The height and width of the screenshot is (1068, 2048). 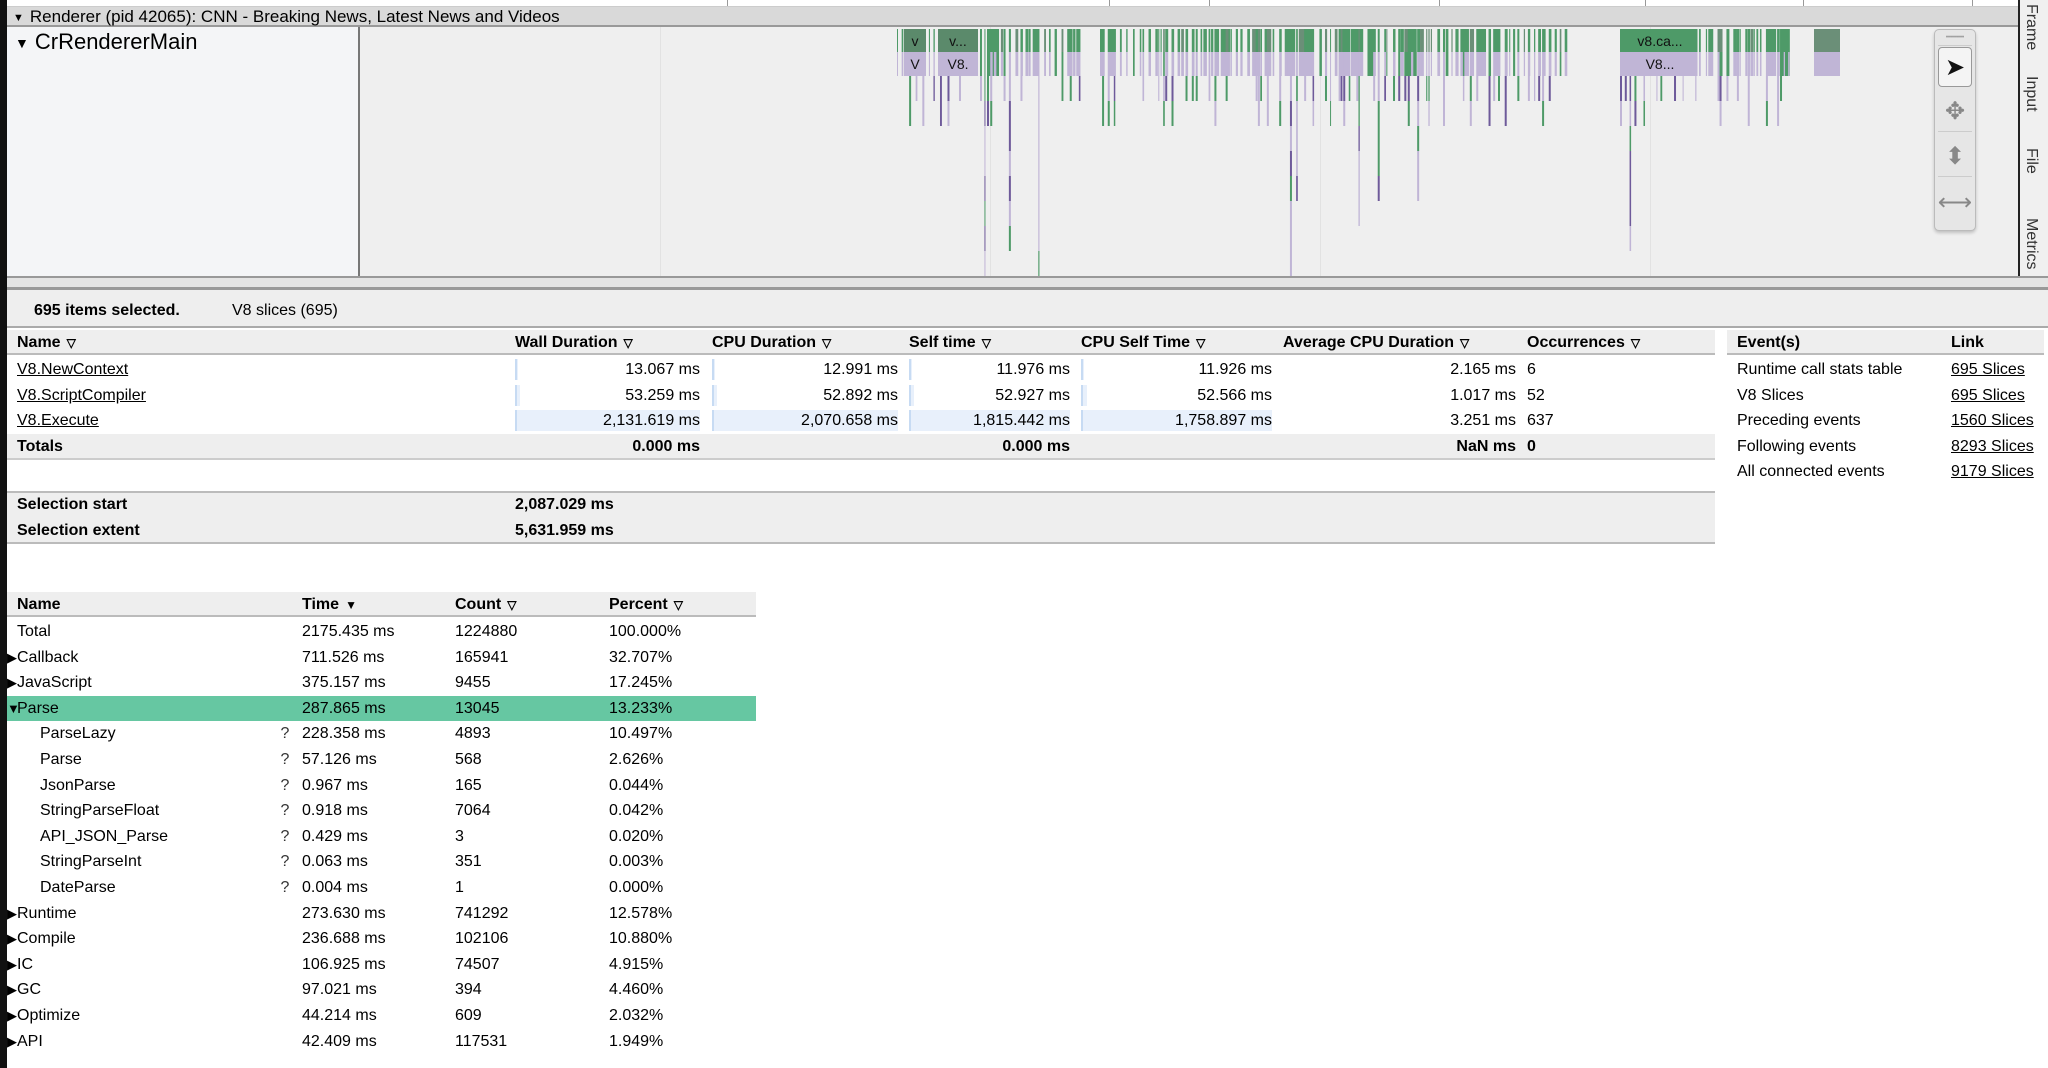 What do you see at coordinates (2031, 244) in the screenshot?
I see `side-tab-metrics: Metrics` at bounding box center [2031, 244].